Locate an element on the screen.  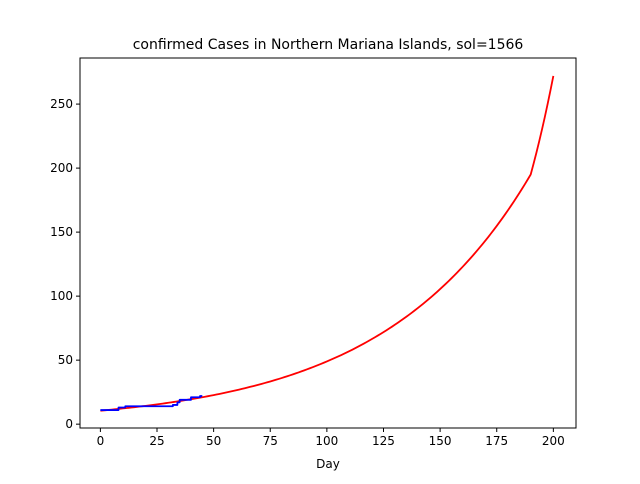
x-axis-label: Day is located at coordinates (328, 464).